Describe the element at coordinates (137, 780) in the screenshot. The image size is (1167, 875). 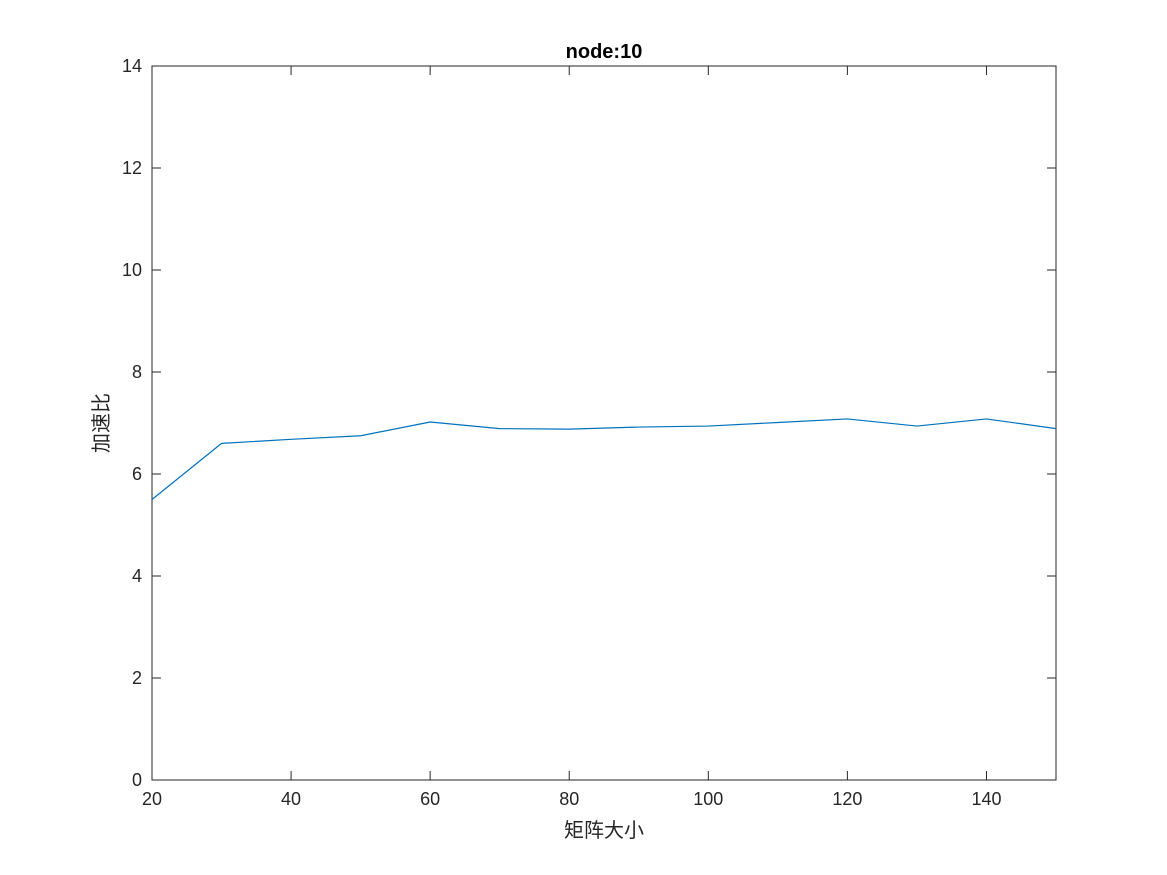
I see `y-tick-label: 0` at that location.